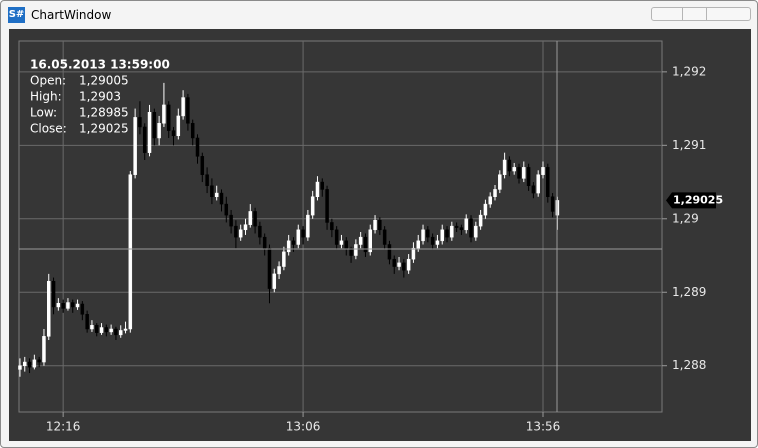 This screenshot has height=448, width=758. What do you see at coordinates (698, 199) in the screenshot?
I see `last-price-label: 1,29025` at bounding box center [698, 199].